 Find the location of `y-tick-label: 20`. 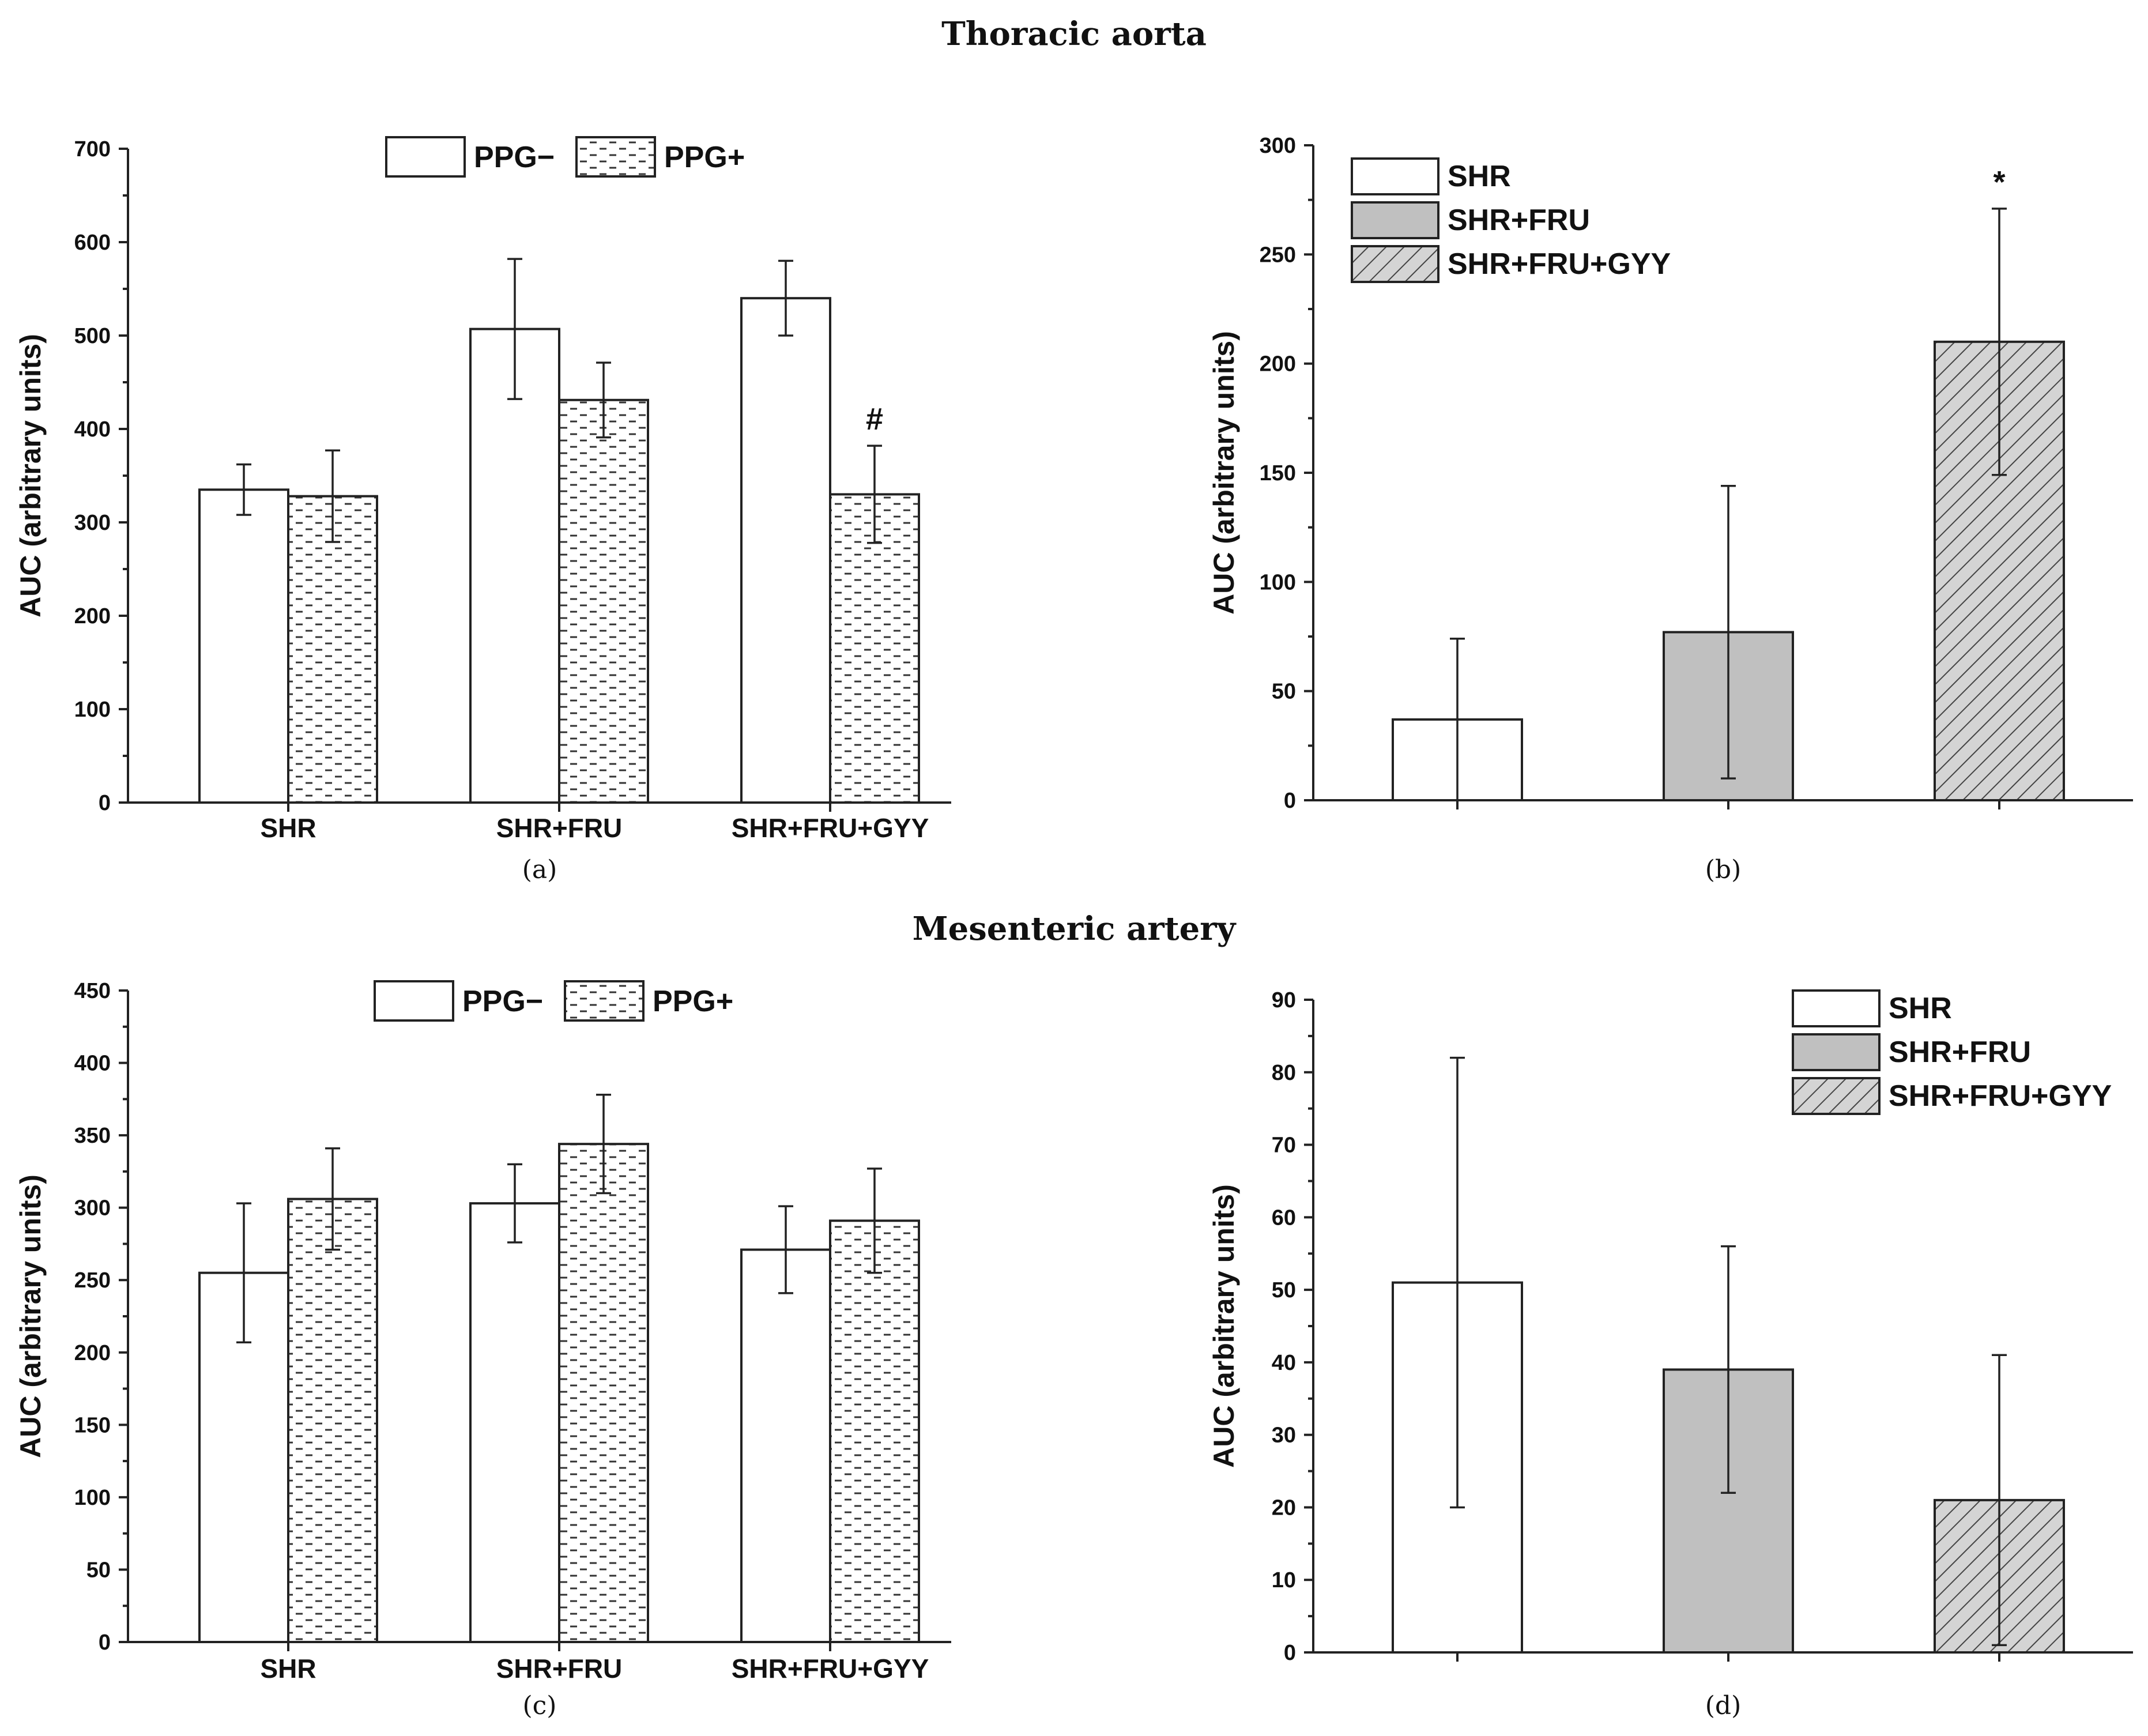

y-tick-label: 20 is located at coordinates (1284, 1508).